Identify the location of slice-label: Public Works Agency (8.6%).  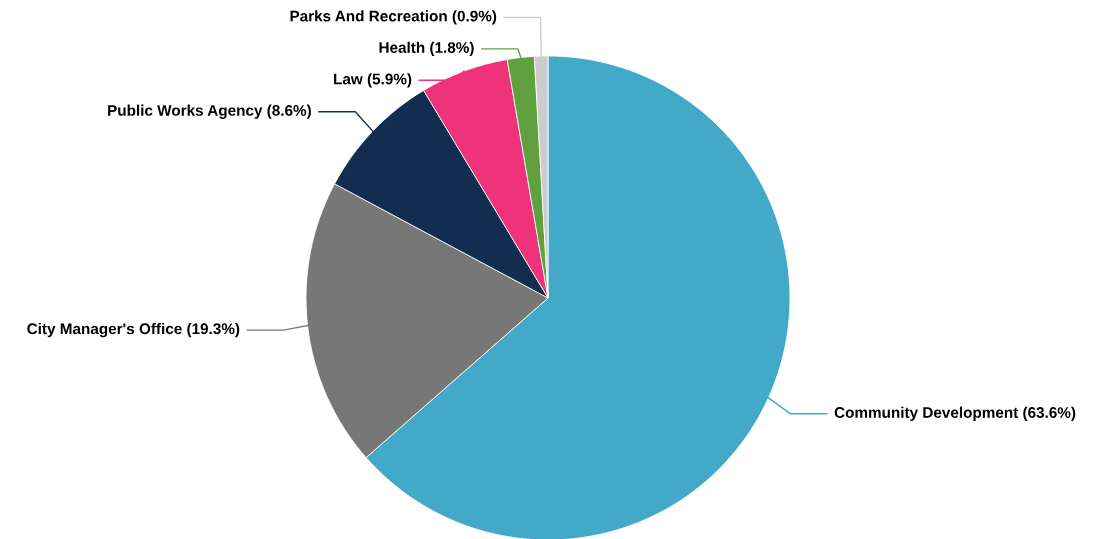
(209, 111).